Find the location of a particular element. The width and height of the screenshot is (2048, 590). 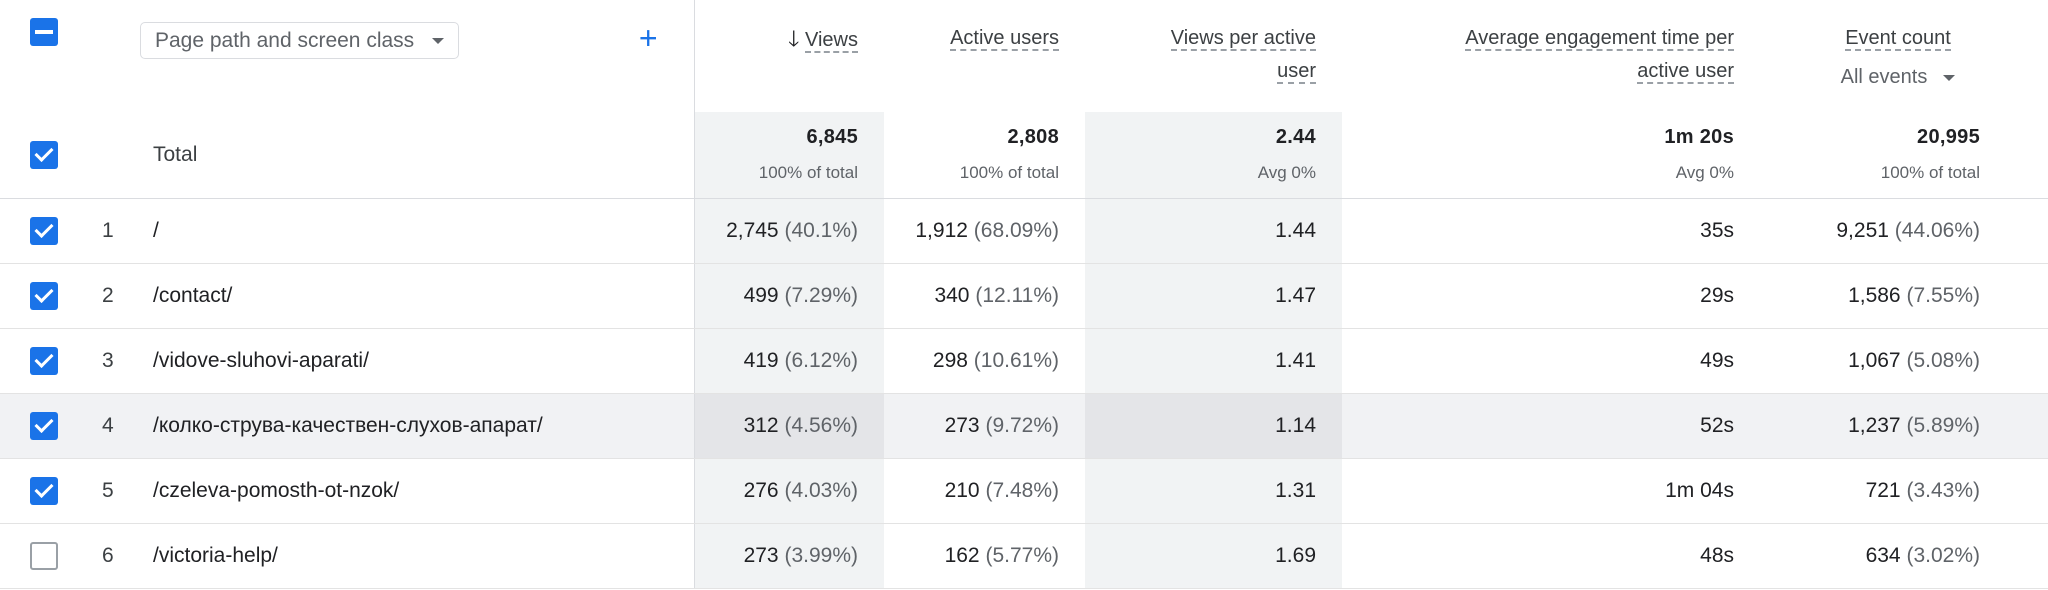

total-checkbox is located at coordinates (44, 154).